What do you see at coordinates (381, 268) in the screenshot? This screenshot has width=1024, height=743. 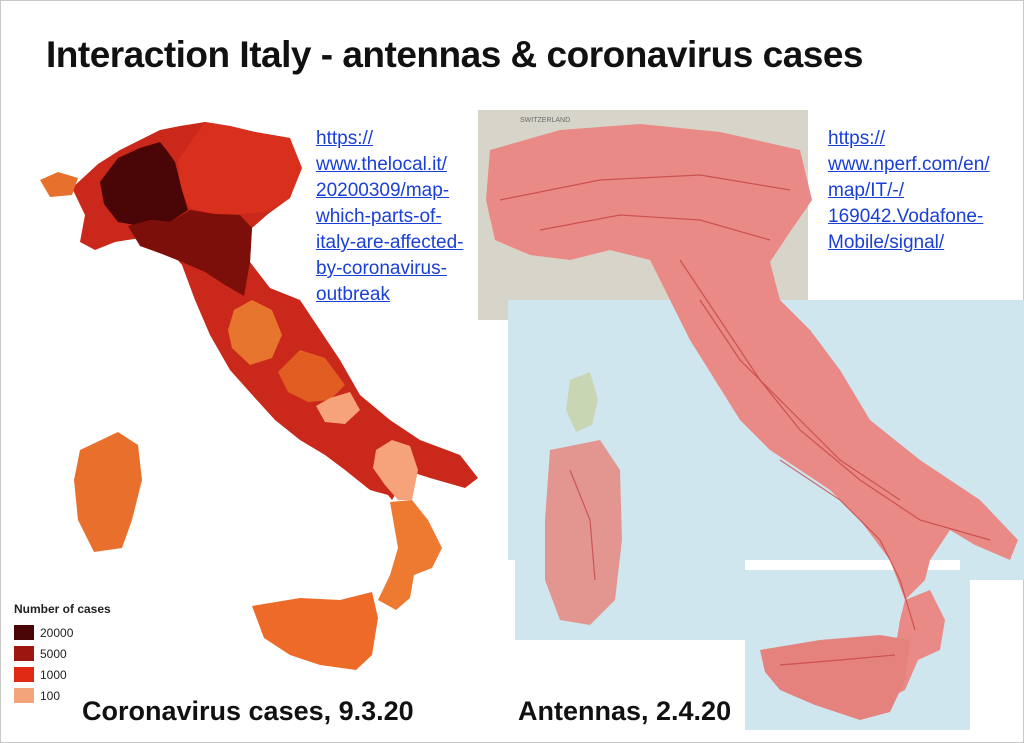 I see `link-line: by-coronavirus-` at bounding box center [381, 268].